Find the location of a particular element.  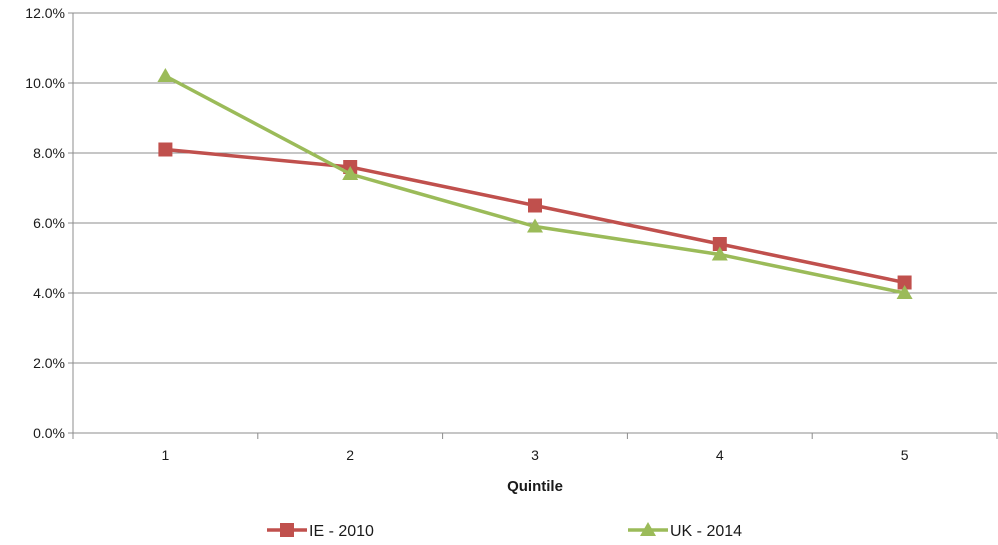

legend: IE - 2010 UK - 2014 is located at coordinates (504, 531).